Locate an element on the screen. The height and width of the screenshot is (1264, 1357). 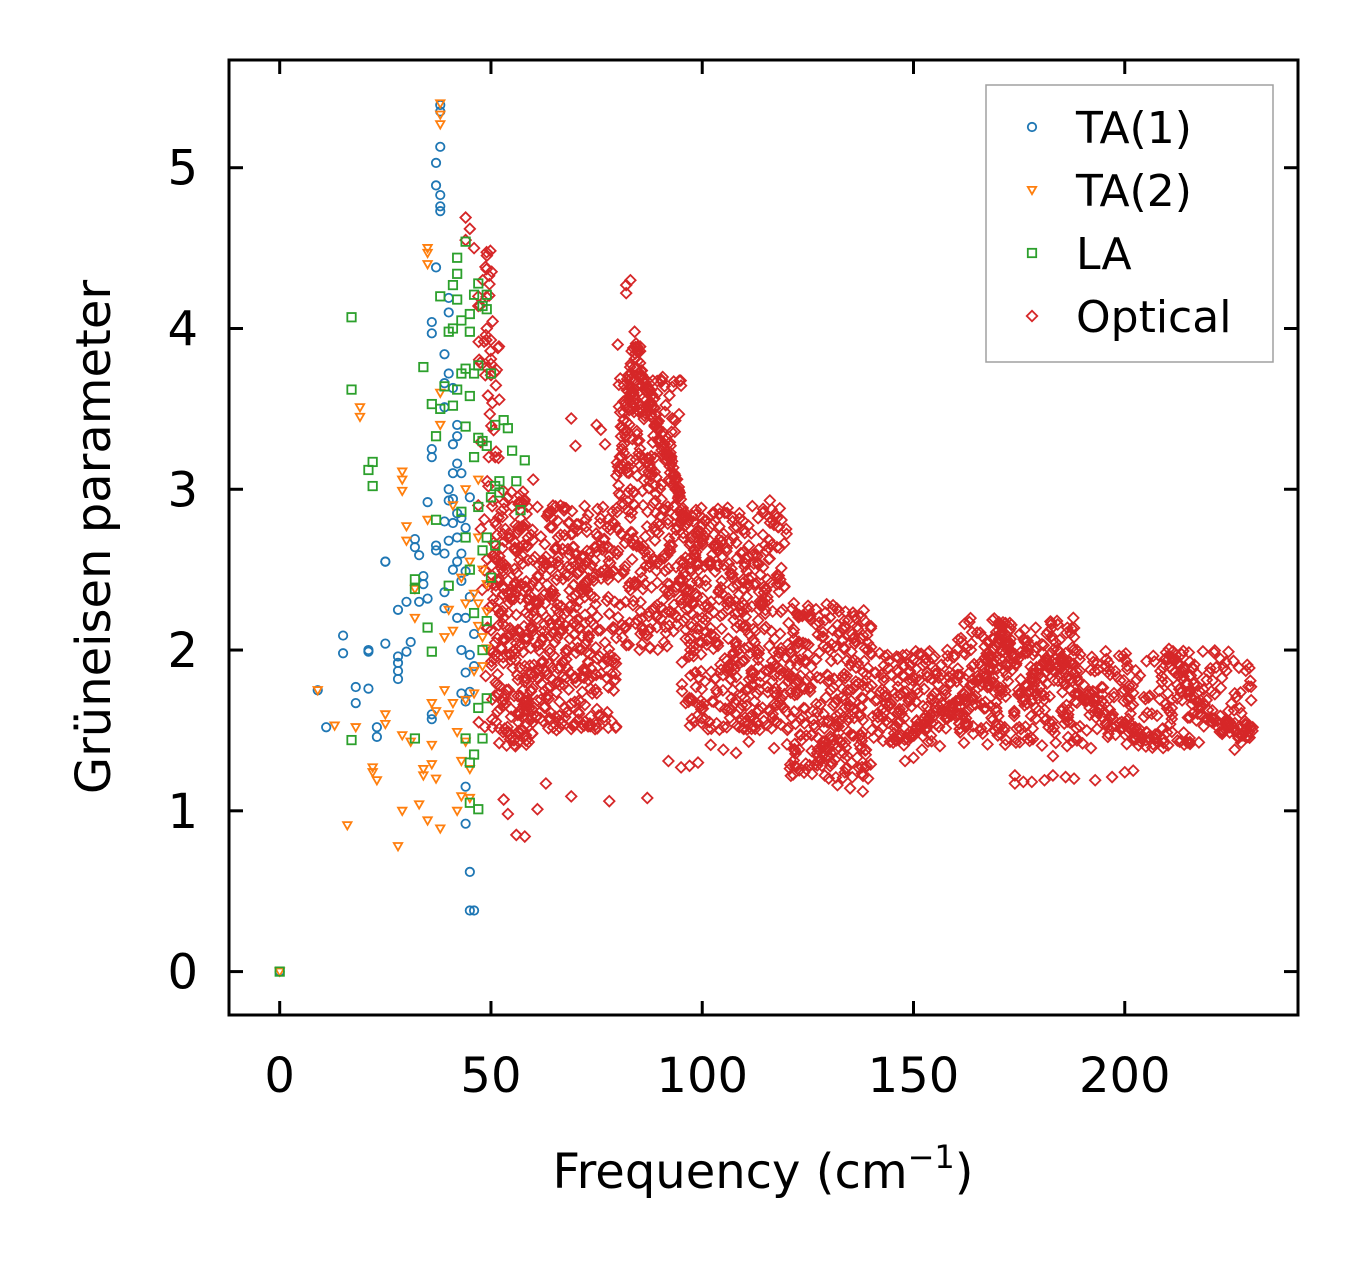
legend-item: Optical is located at coordinates (1128, 317).